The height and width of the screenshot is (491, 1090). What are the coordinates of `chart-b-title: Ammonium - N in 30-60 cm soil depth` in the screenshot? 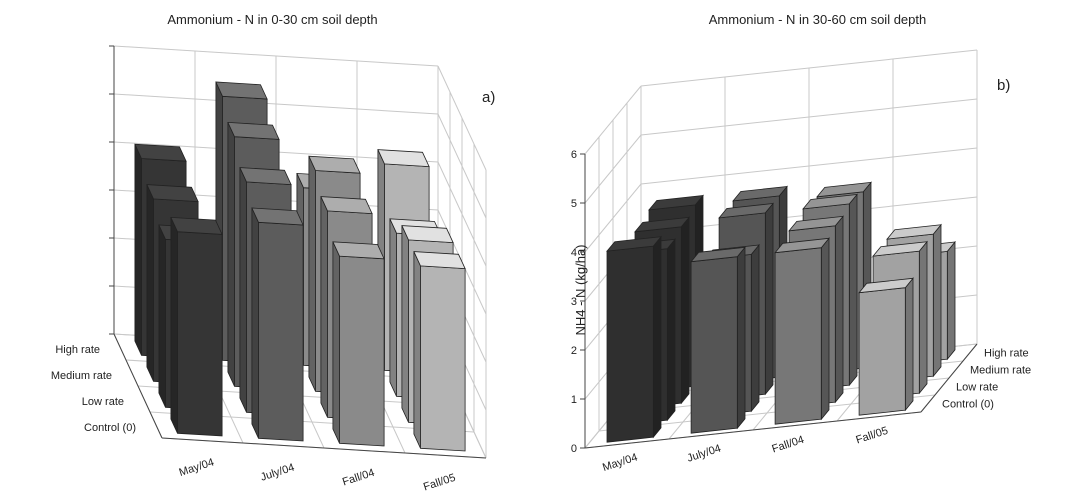 It's located at (817, 19).